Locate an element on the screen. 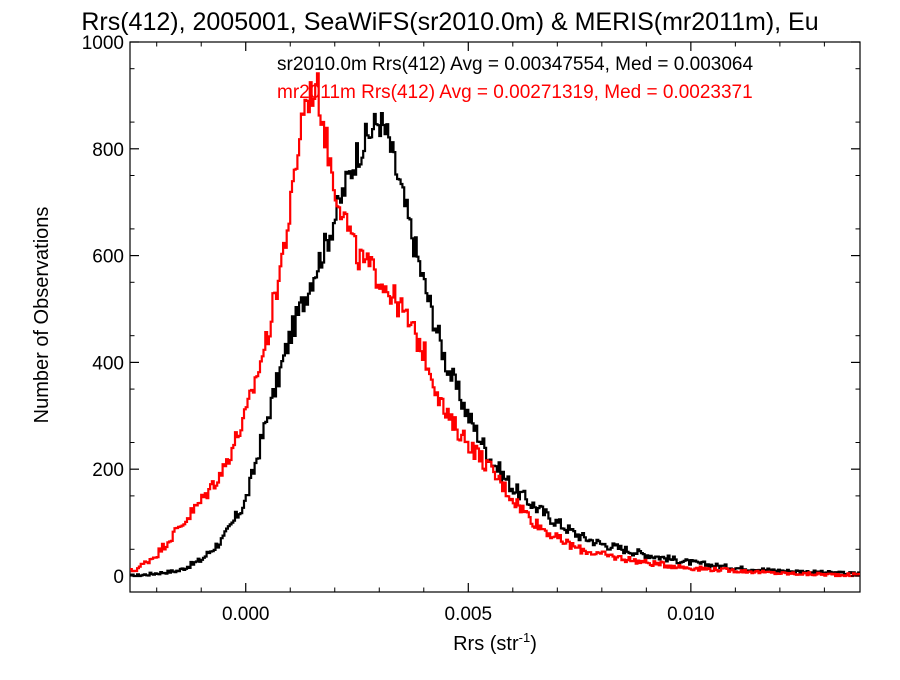 The image size is (900, 680). x-axis-label-main: Rrs (str is located at coordinates (486, 644).